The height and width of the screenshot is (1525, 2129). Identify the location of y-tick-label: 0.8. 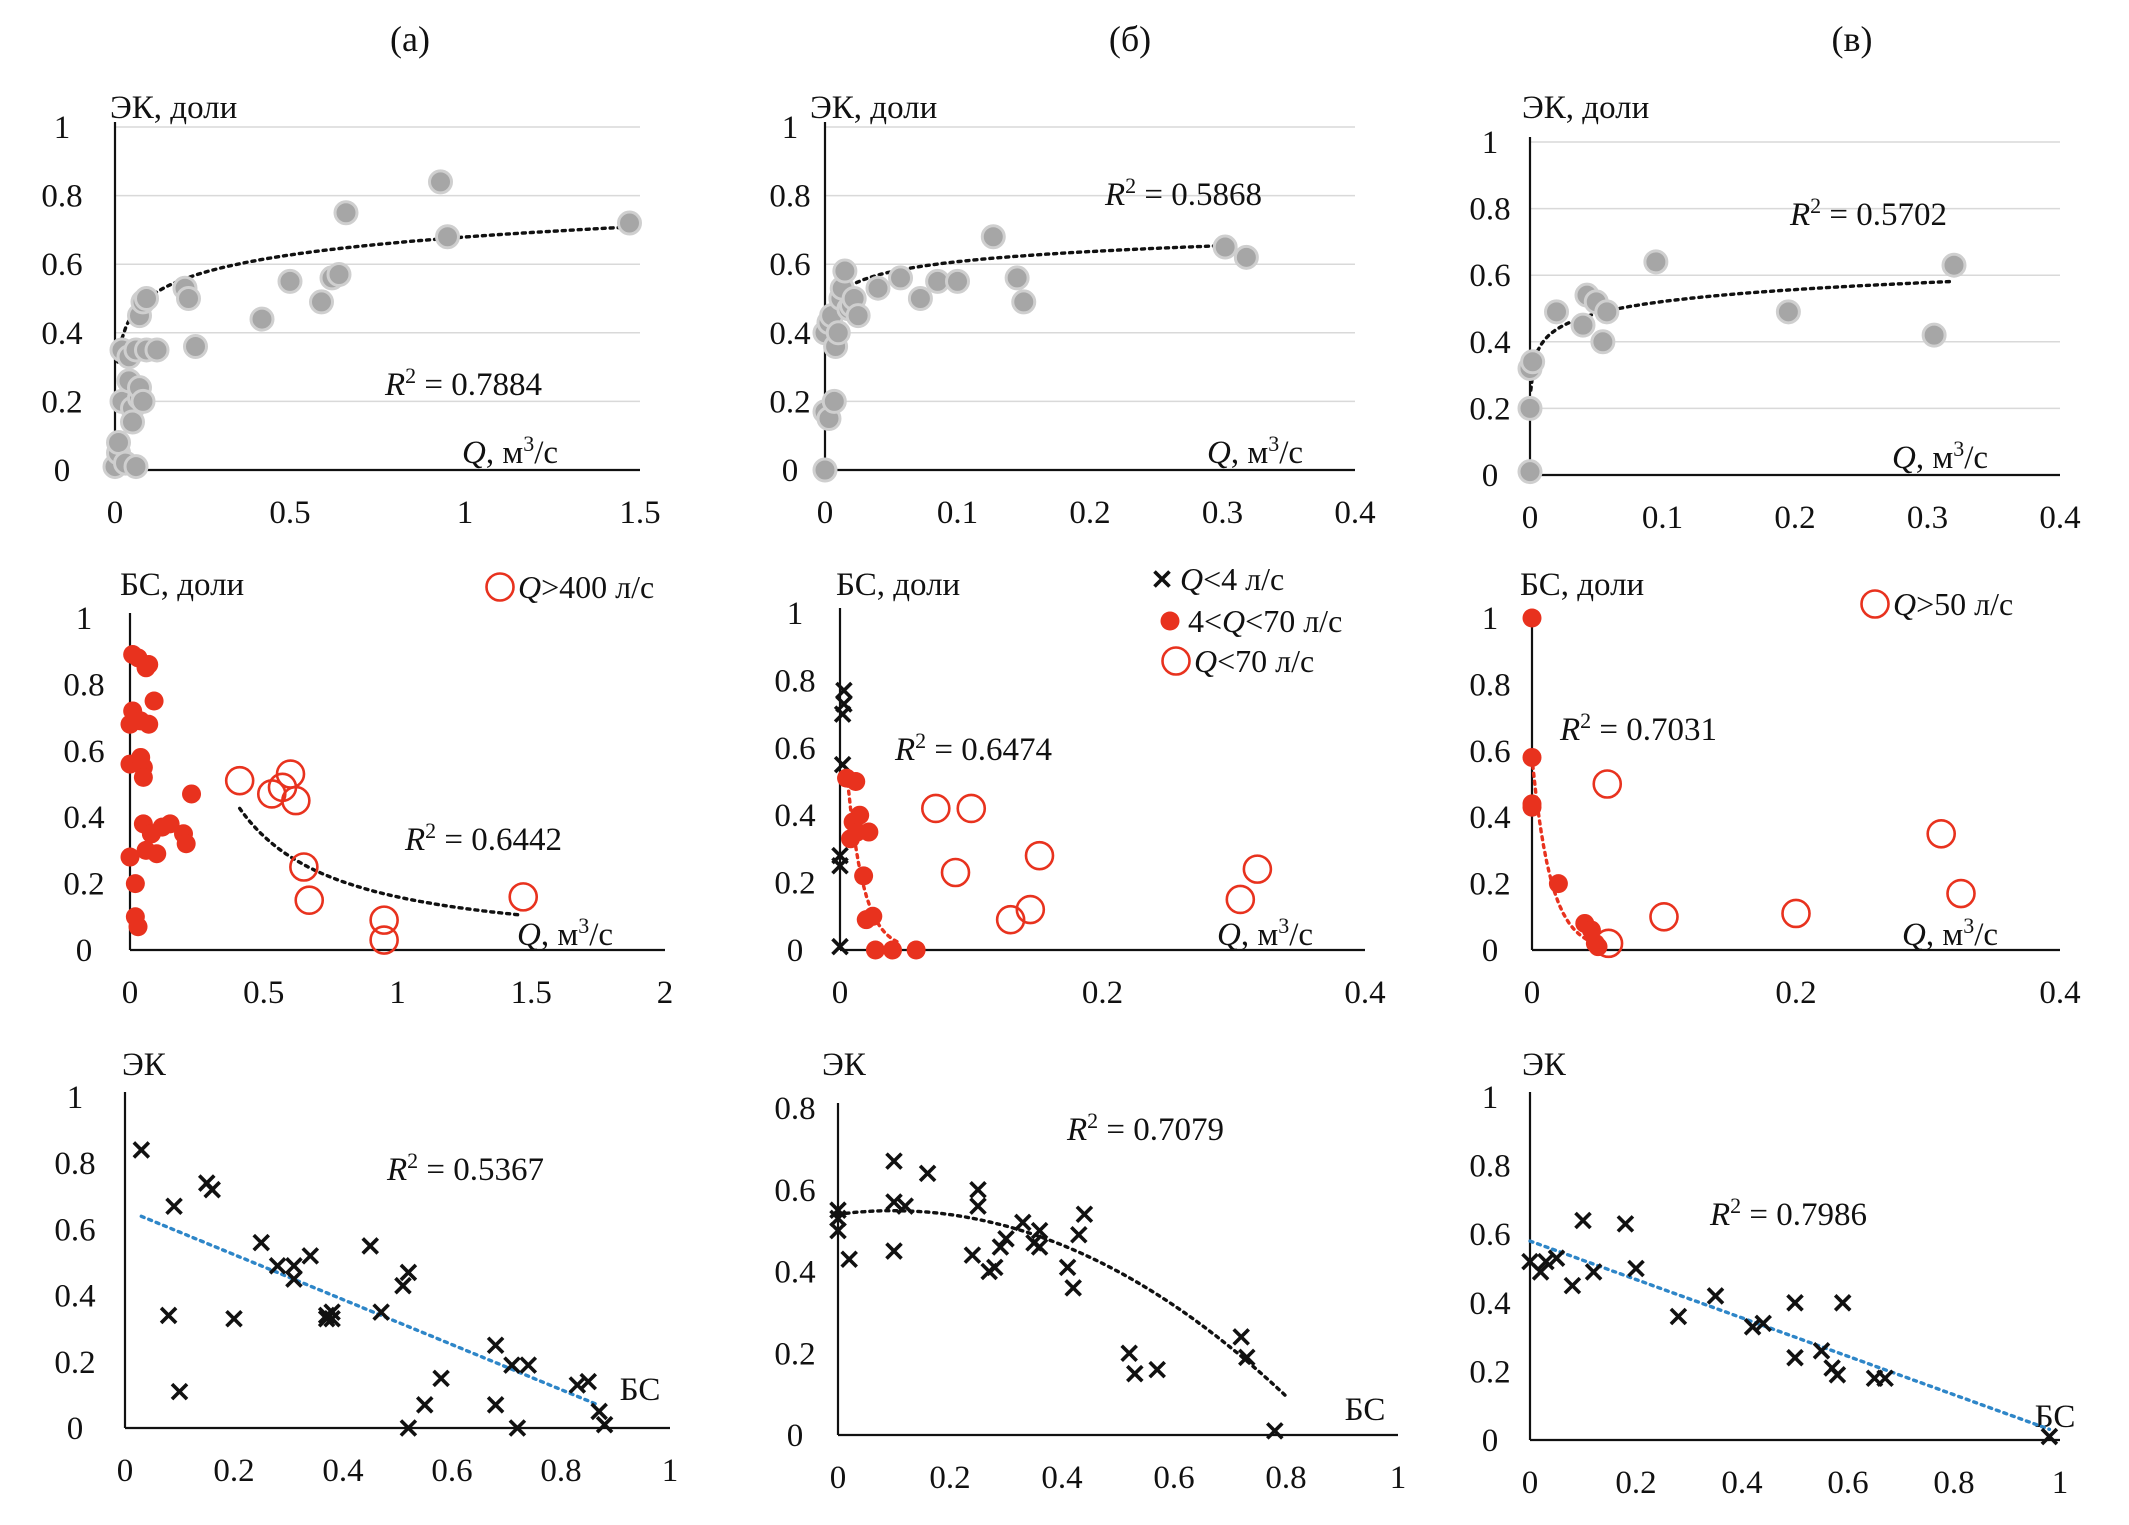
(83, 685).